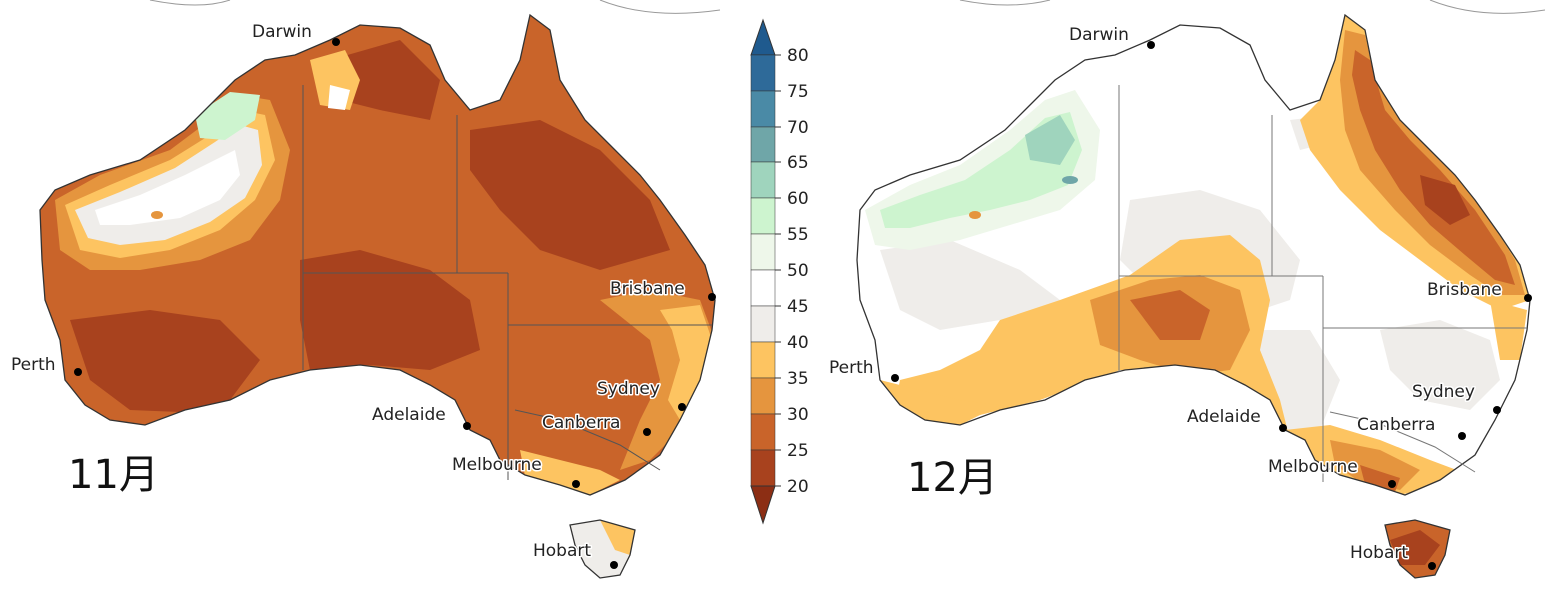  I want to click on legend-colorbar: 80 75 70 65 60 55 50 45 40 35 30 25 20, so click(779, 271).